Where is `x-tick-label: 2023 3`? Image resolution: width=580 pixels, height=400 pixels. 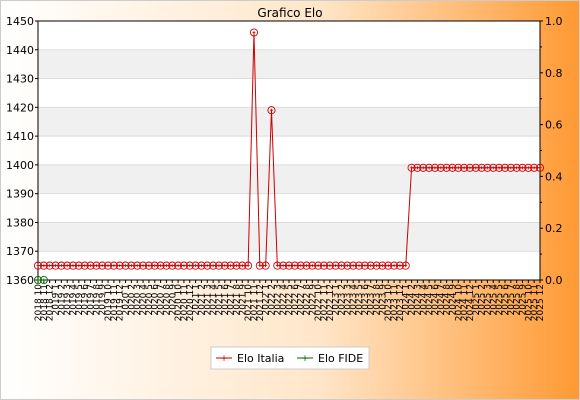
x-tick-label: 2023 3 is located at coordinates (348, 300).